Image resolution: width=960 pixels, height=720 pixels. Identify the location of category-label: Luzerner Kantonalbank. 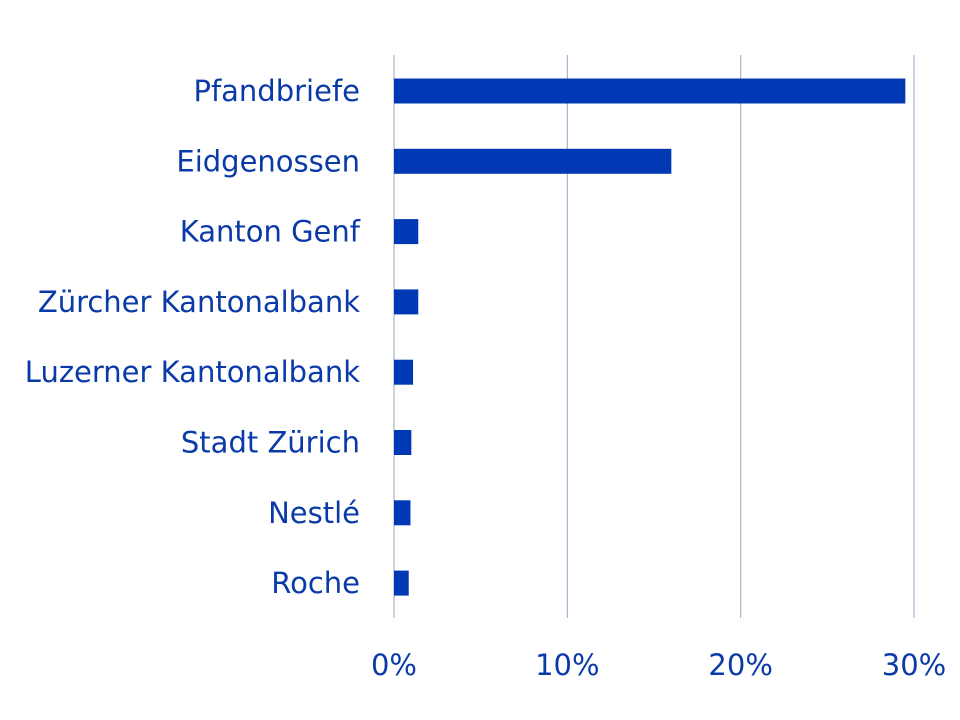
(192, 372).